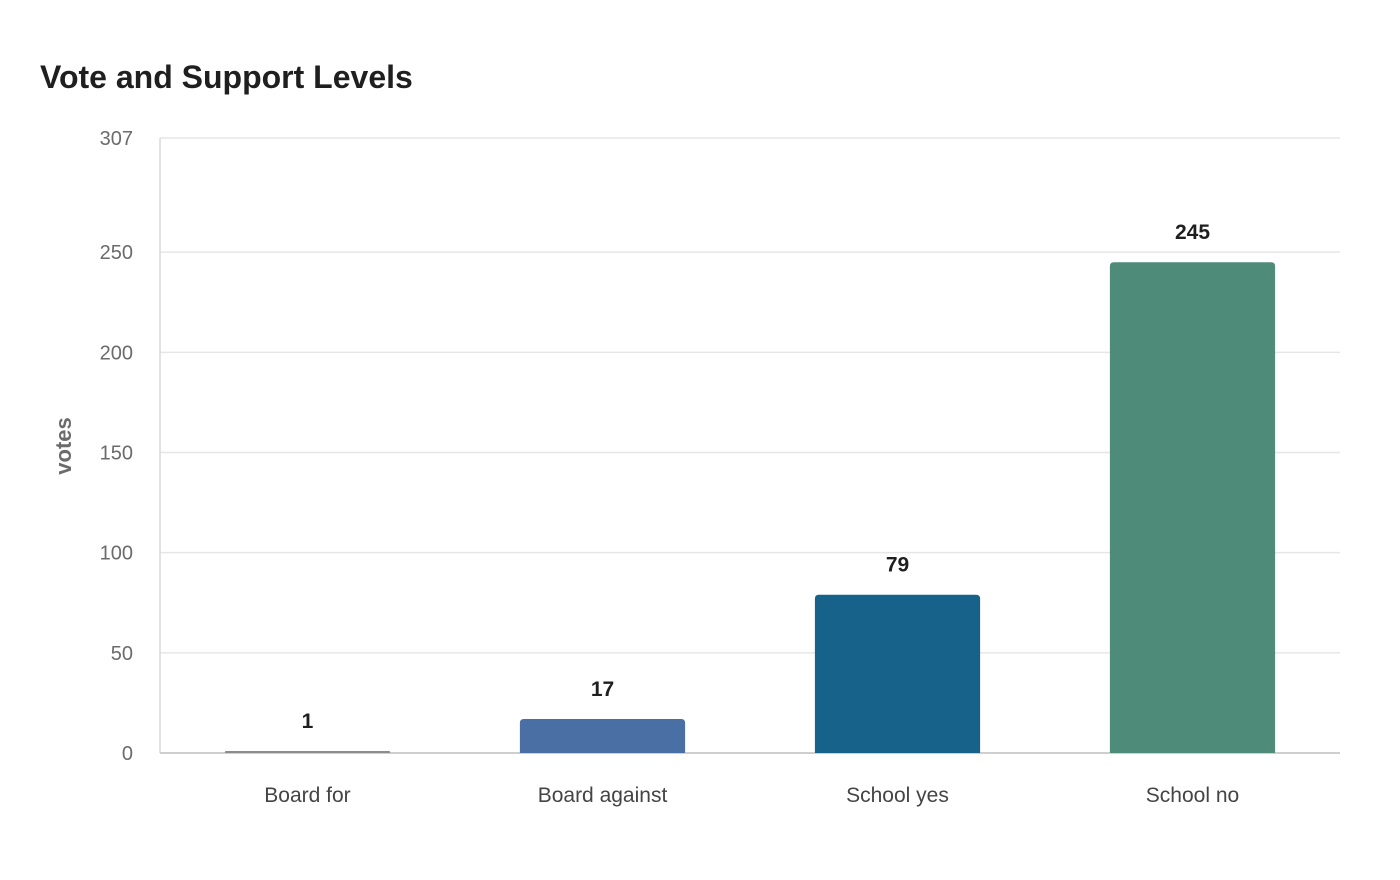  I want to click on bar-value-label: 245, so click(1192, 232).